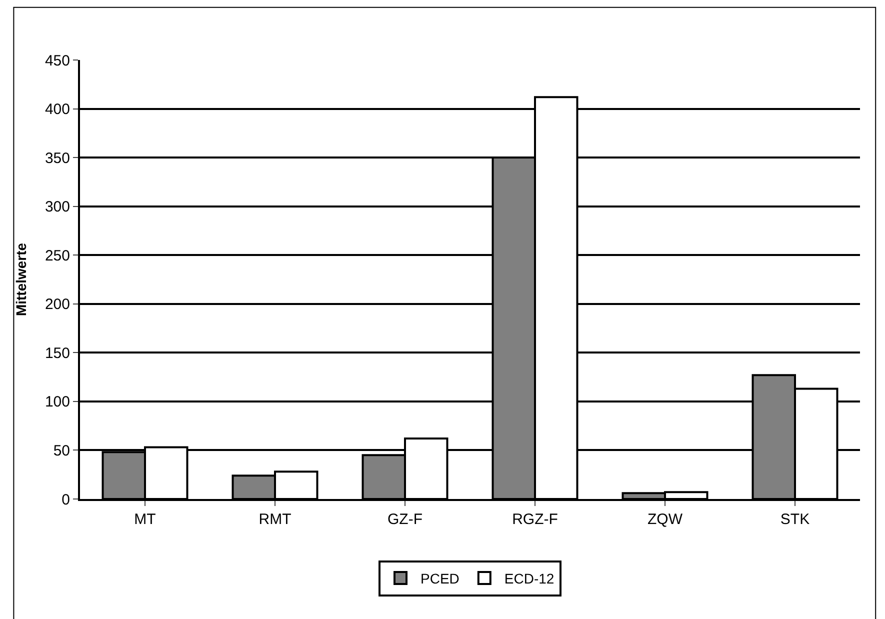 The width and height of the screenshot is (885, 619). What do you see at coordinates (57, 402) in the screenshot?
I see `y-tick-label: 100` at bounding box center [57, 402].